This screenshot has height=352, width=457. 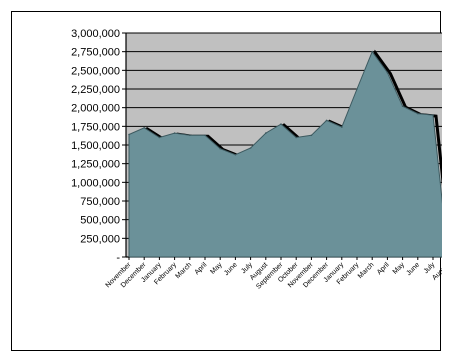 I want to click on y-tick-label: 2,000,000, so click(x=95, y=109).